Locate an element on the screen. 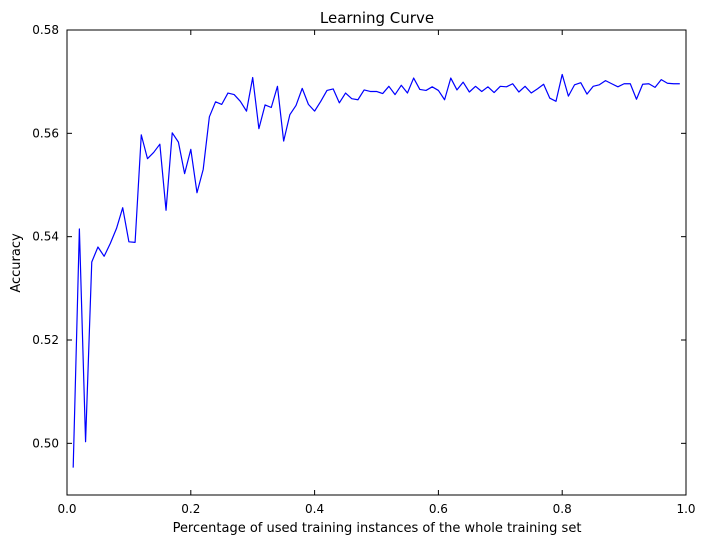 The width and height of the screenshot is (708, 546). x-tick-label: 0.6 is located at coordinates (438, 509).